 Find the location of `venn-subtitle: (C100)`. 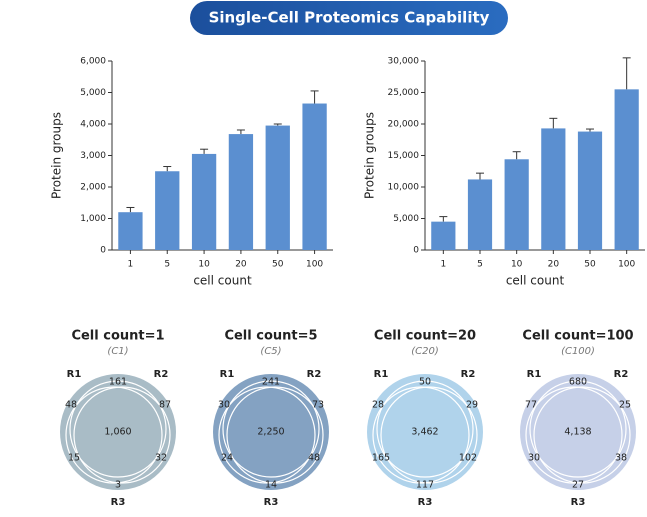

venn-subtitle: (C100) is located at coordinates (578, 351).